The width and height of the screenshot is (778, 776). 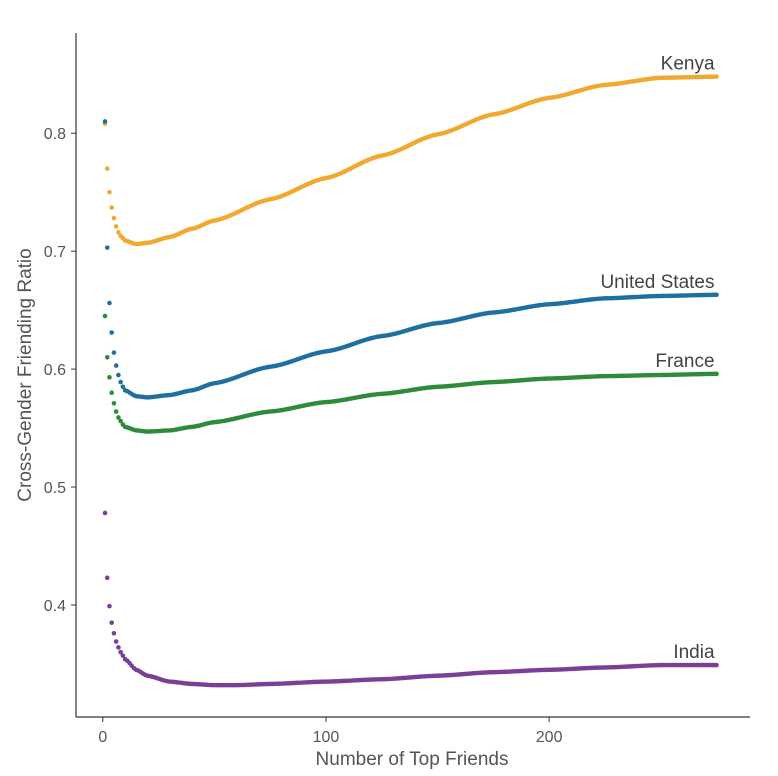 I want to click on series-label: France, so click(x=684, y=361).